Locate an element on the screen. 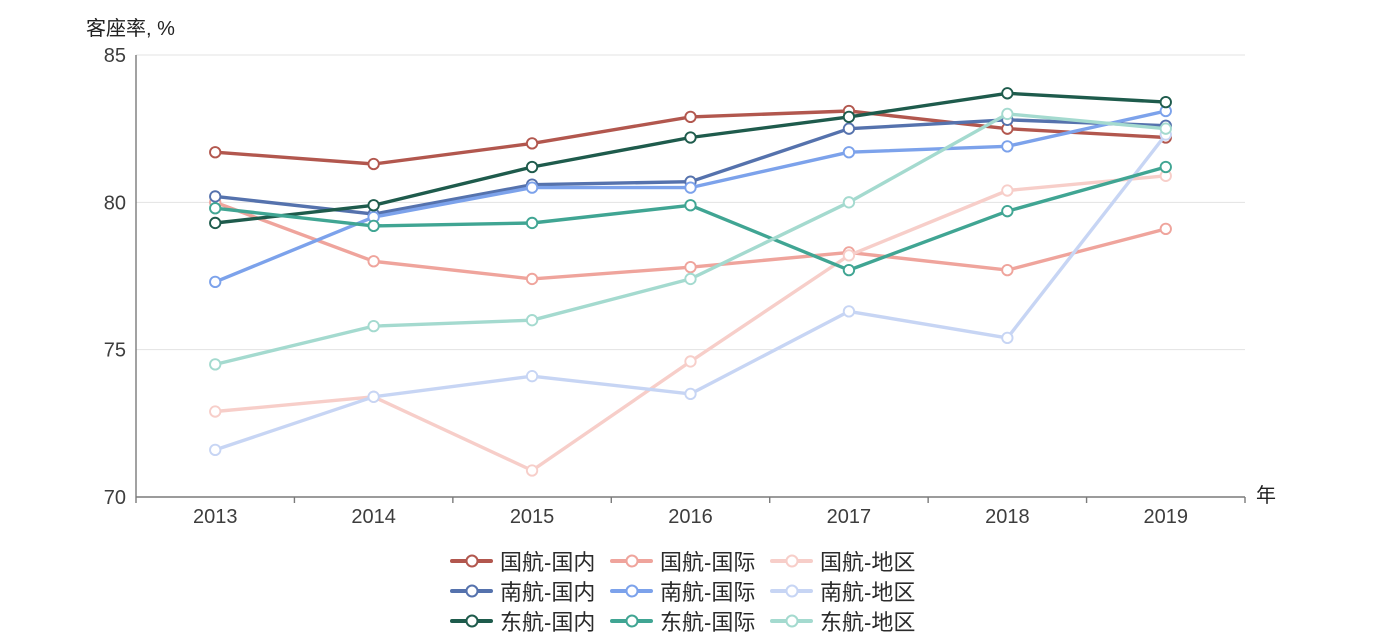  legend-item-南航-地区: 南航-地区 is located at coordinates (850, 591).